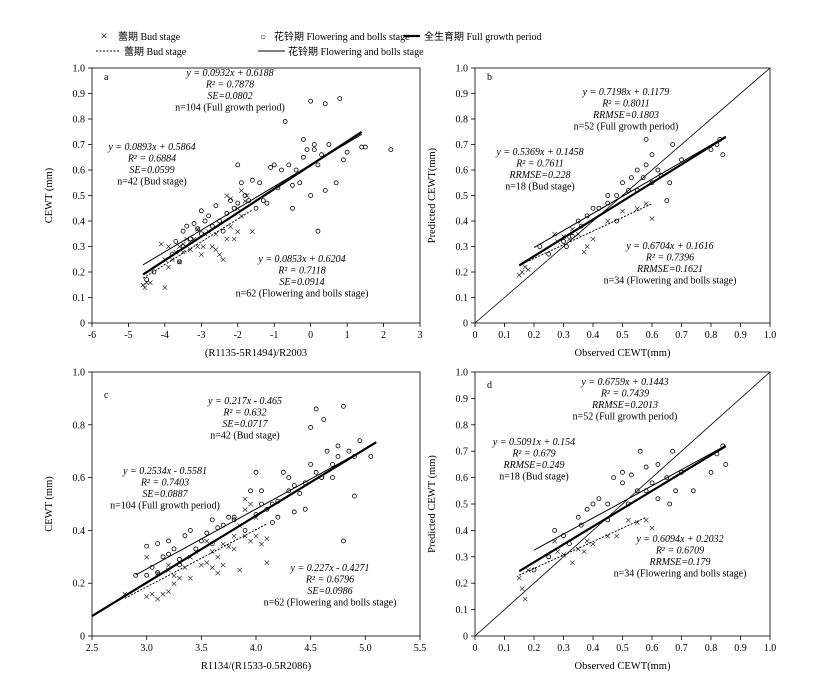  Describe the element at coordinates (151, 170) in the screenshot. I see `annotation-line: SE=0.0599` at that location.